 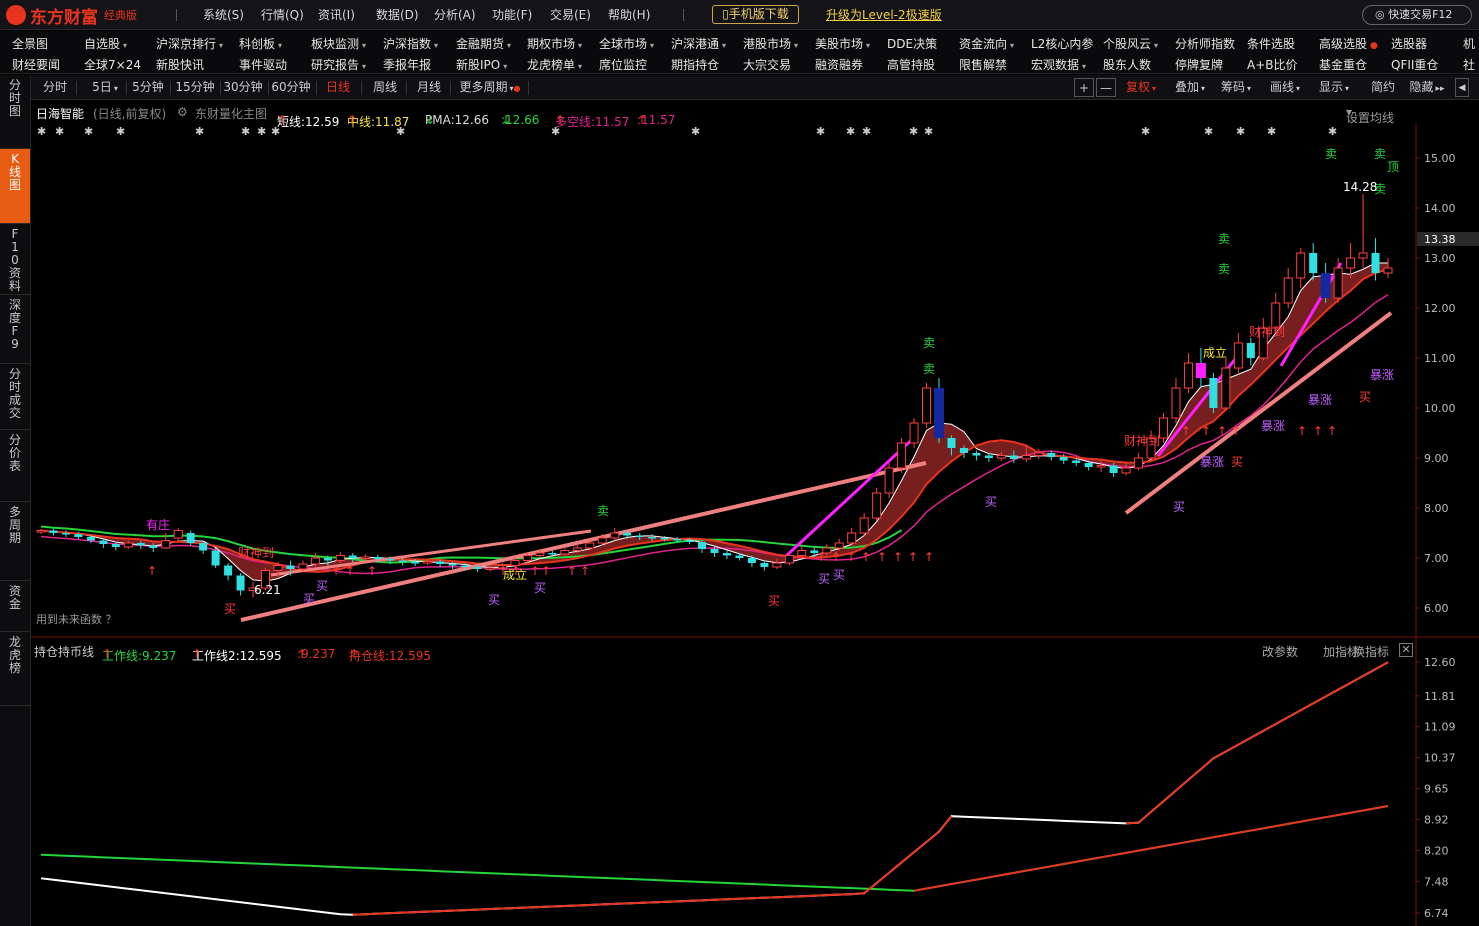 I want to click on nav-item: 全球市场 ▾, so click(x=627, y=44).